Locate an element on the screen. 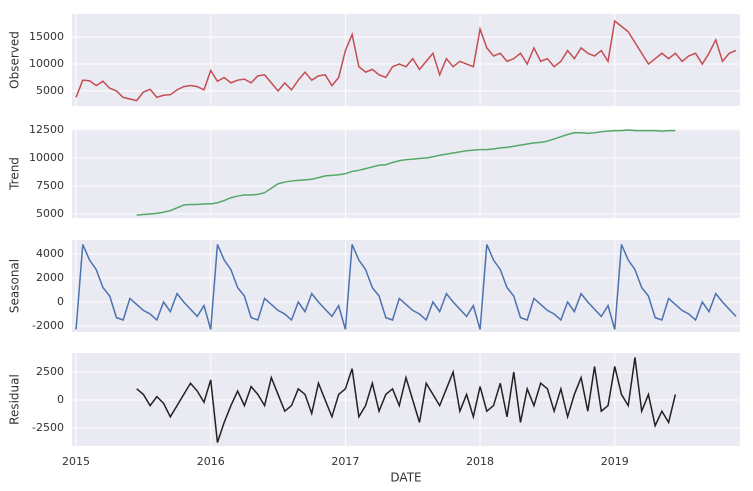 The height and width of the screenshot is (491, 753). x-tick-label: 2019 is located at coordinates (615, 461).